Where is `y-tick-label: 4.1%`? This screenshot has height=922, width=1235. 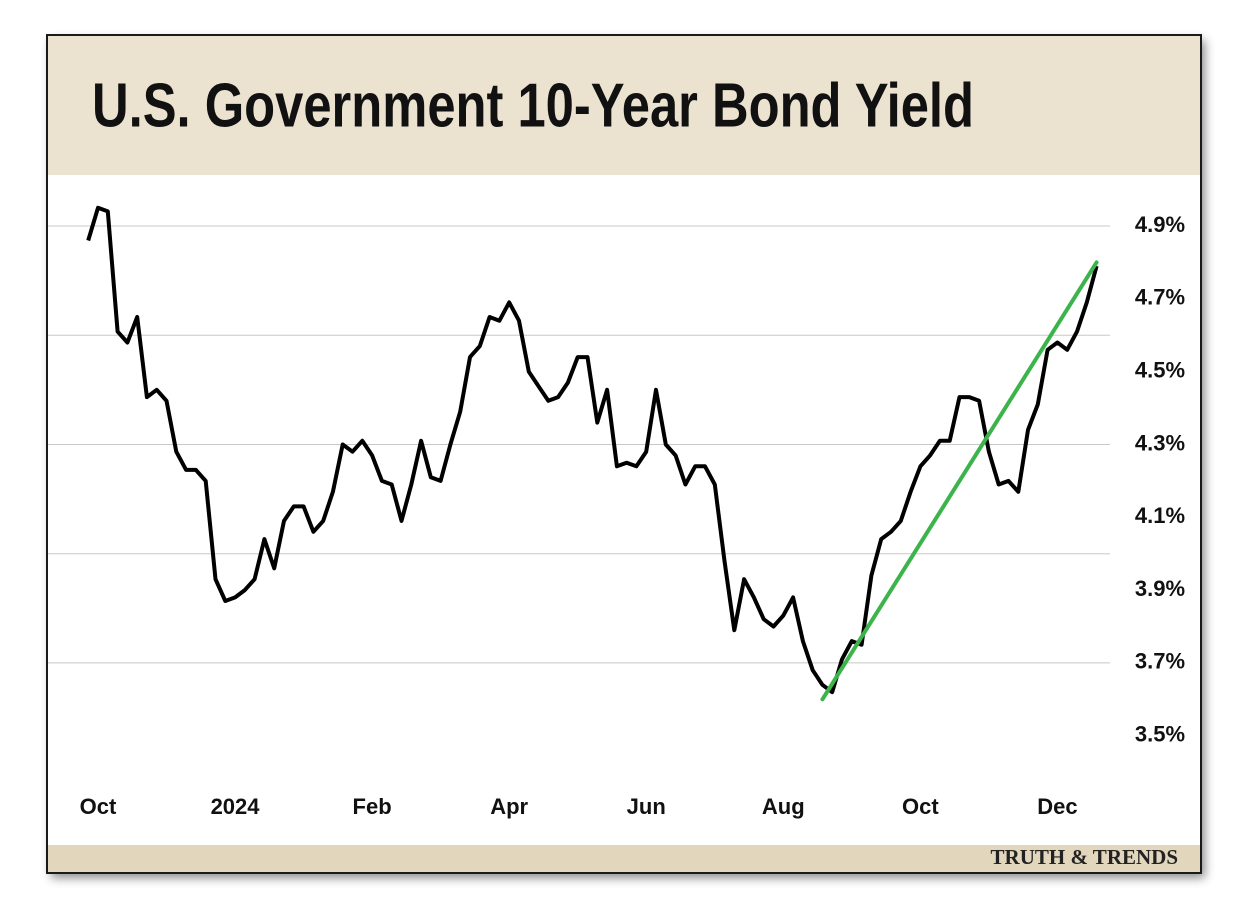
y-tick-label: 4.1% is located at coordinates (1160, 515).